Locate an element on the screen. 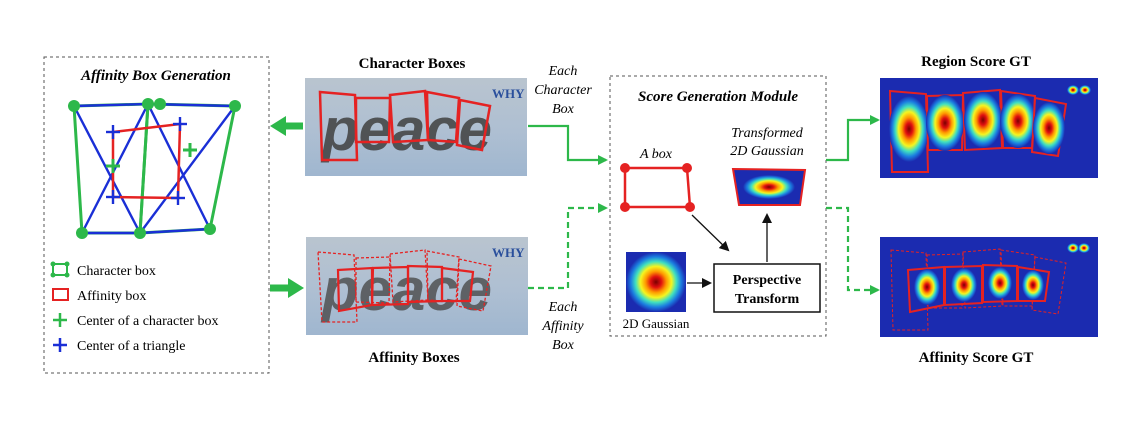  transformed-label: Transformed is located at coordinates (767, 133).